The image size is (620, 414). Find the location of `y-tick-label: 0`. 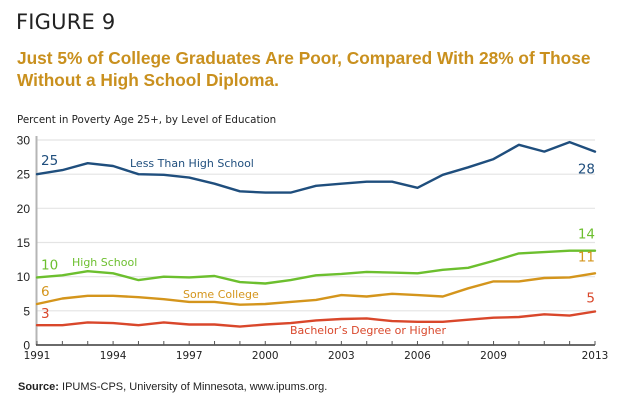

y-tick-label: 0 is located at coordinates (26, 346).